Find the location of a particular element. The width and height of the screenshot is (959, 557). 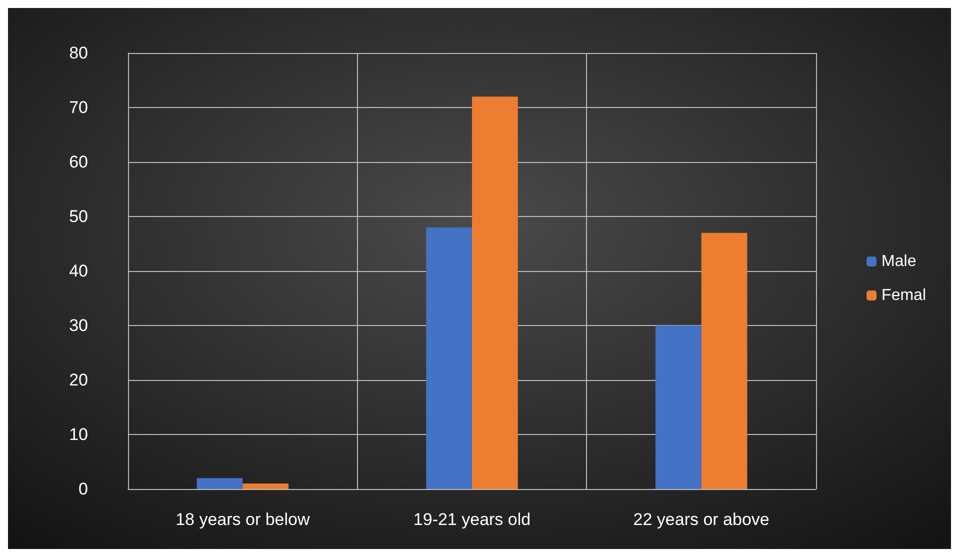

y-tick-label: 50 is located at coordinates (78, 216).